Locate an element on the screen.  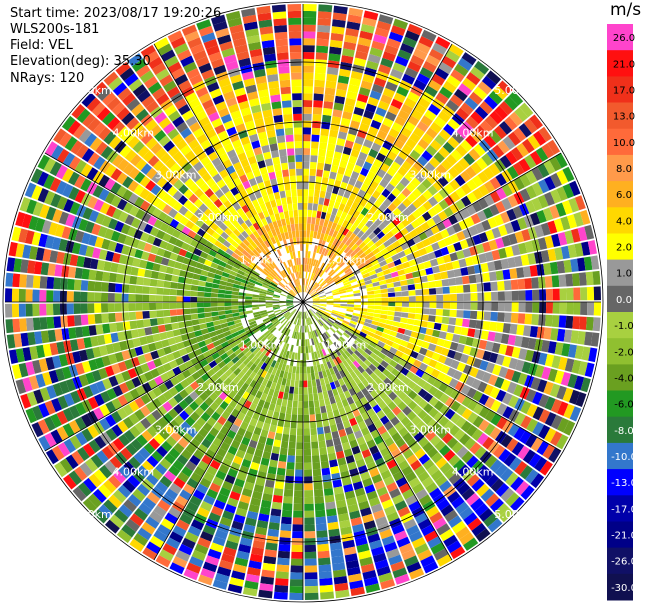
start-time-label: Start time: 2023/08/17 19:20:26 is located at coordinates (116, 13).